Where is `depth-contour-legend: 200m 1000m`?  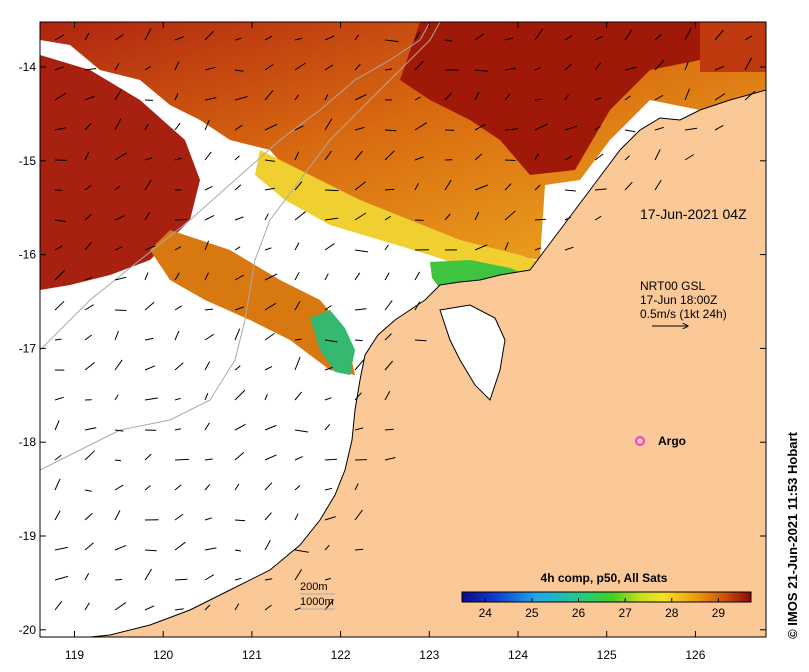 depth-contour-legend: 200m 1000m is located at coordinates (317, 595).